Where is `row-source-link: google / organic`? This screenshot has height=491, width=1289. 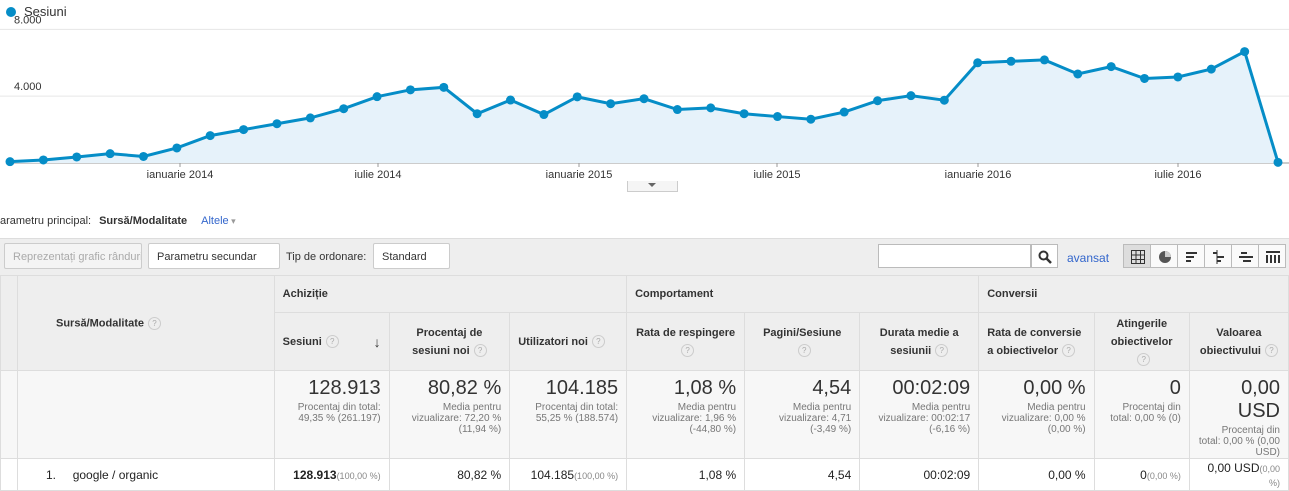 row-source-link: google / organic is located at coordinates (115, 474).